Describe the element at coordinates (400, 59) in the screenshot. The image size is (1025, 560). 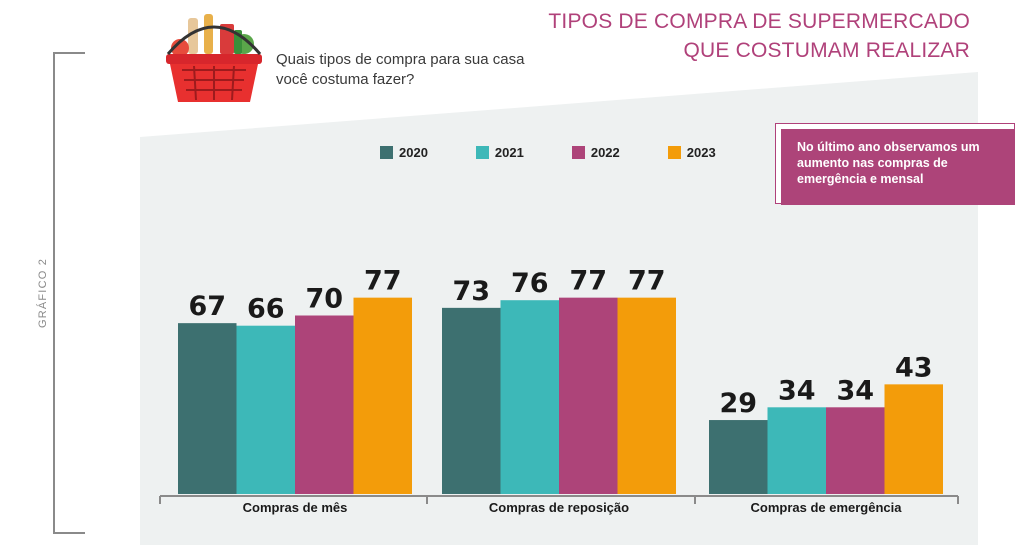
I see `question-line-1: Quais tipos de compra para sua casa` at that location.